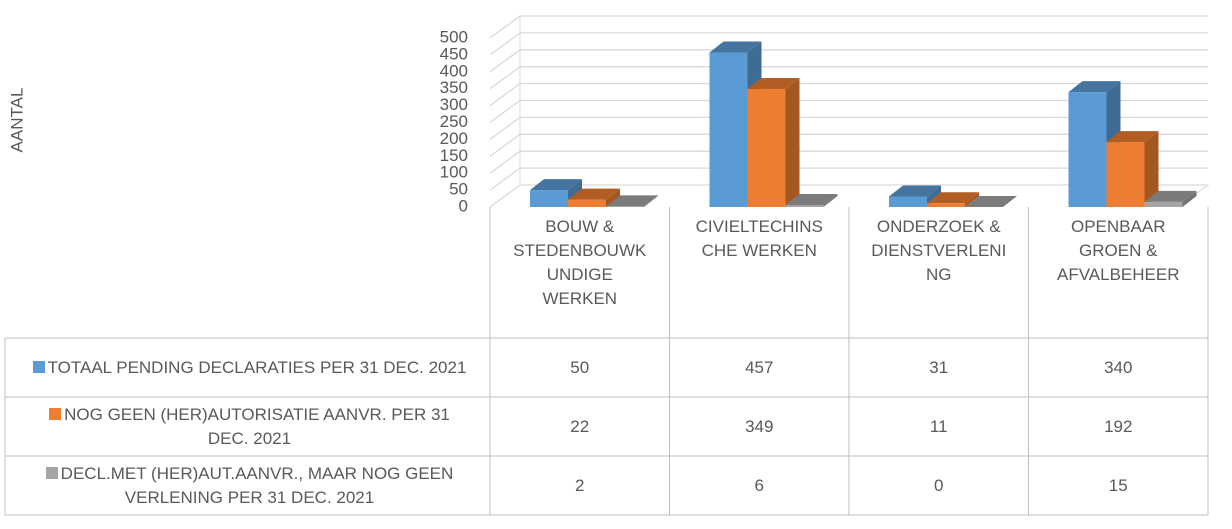  What do you see at coordinates (1118, 250) in the screenshot?
I see `text: OPENBAAR GROEN & AFVALBEHEER` at bounding box center [1118, 250].